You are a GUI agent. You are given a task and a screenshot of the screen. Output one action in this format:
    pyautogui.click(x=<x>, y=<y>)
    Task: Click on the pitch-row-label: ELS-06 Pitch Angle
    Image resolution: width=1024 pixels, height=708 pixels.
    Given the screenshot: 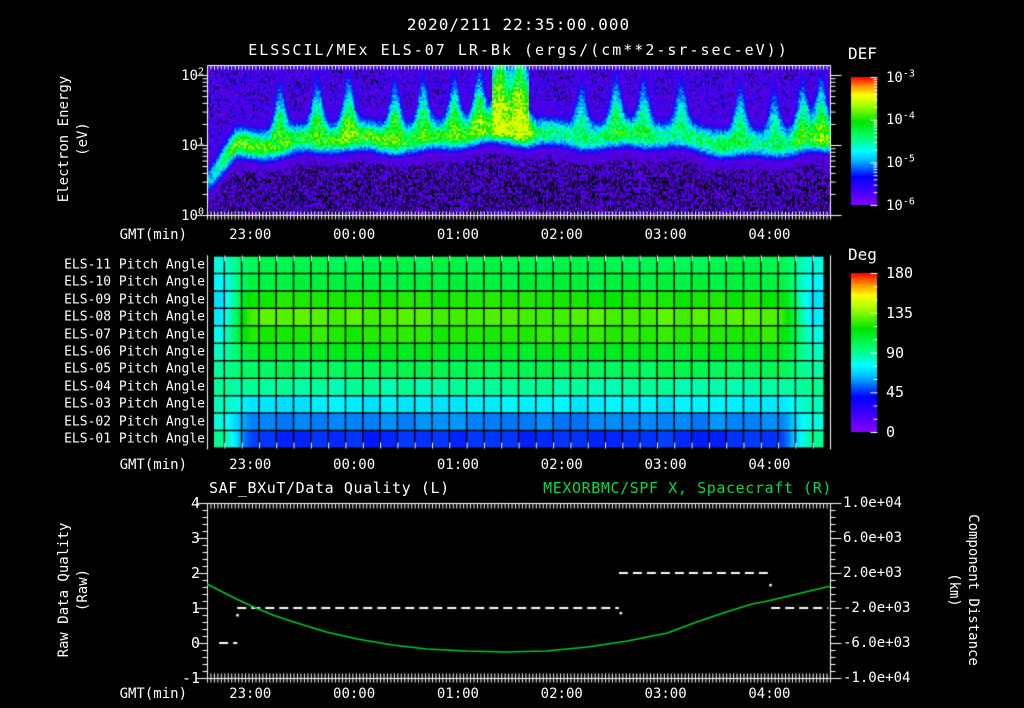 What is the action you would take?
    pyautogui.click(x=134, y=352)
    